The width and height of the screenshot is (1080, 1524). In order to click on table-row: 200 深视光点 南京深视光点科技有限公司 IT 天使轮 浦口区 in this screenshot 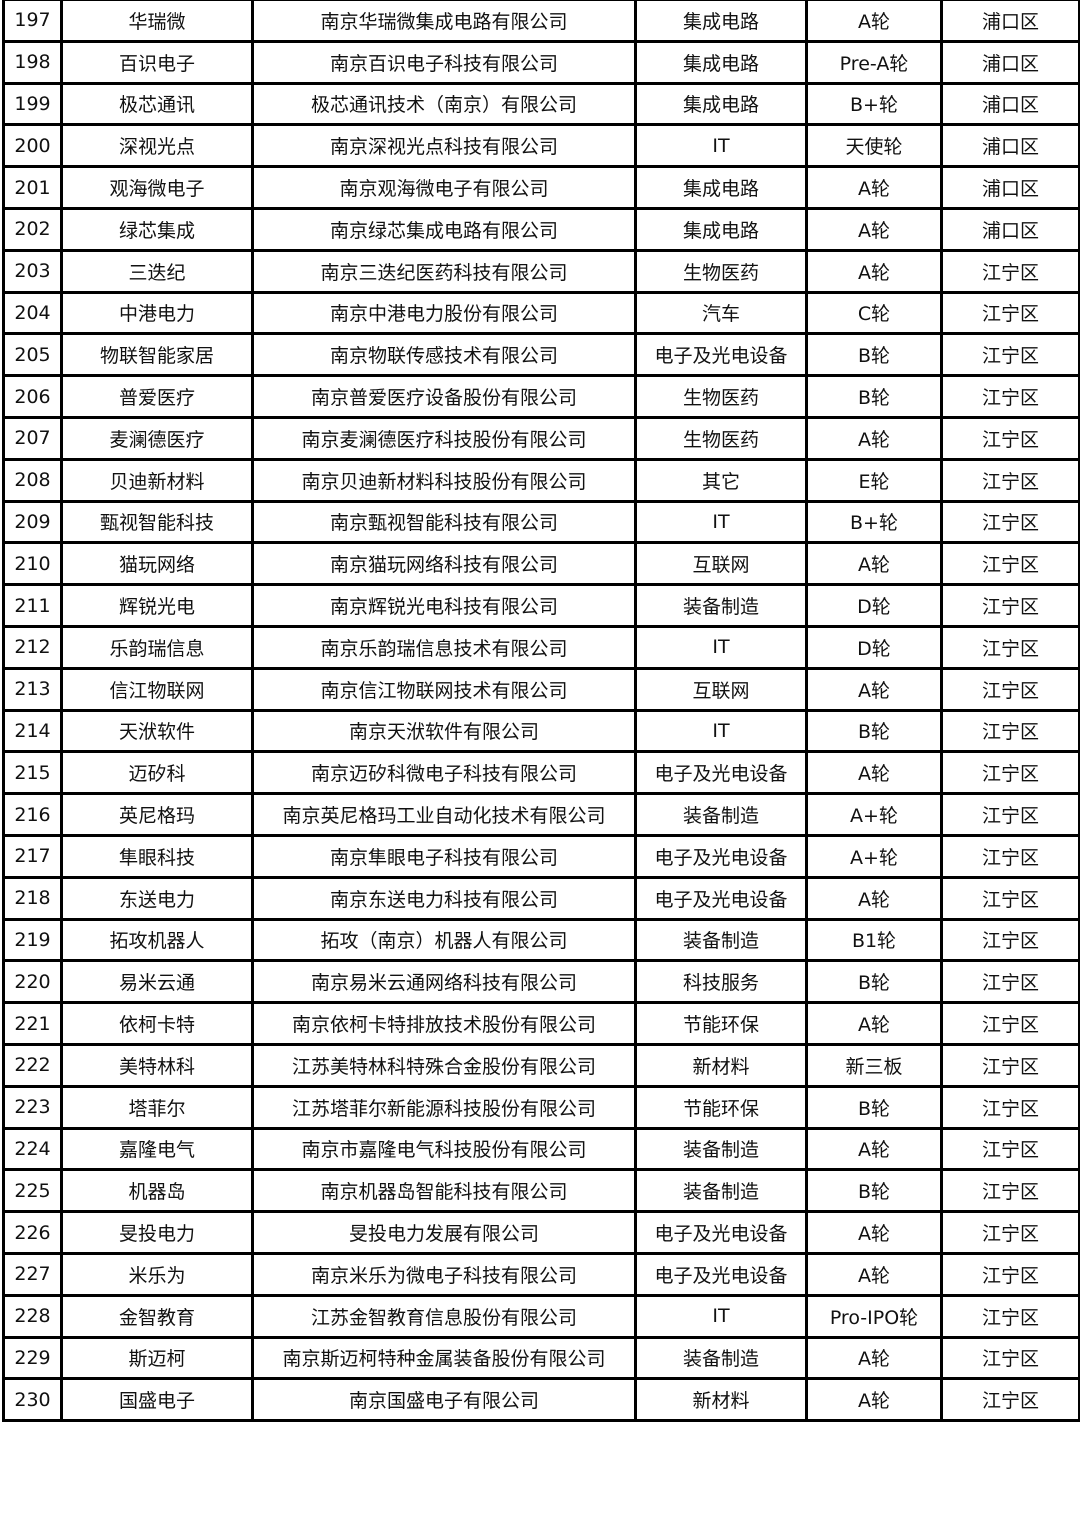, I will do `click(541, 146)`.